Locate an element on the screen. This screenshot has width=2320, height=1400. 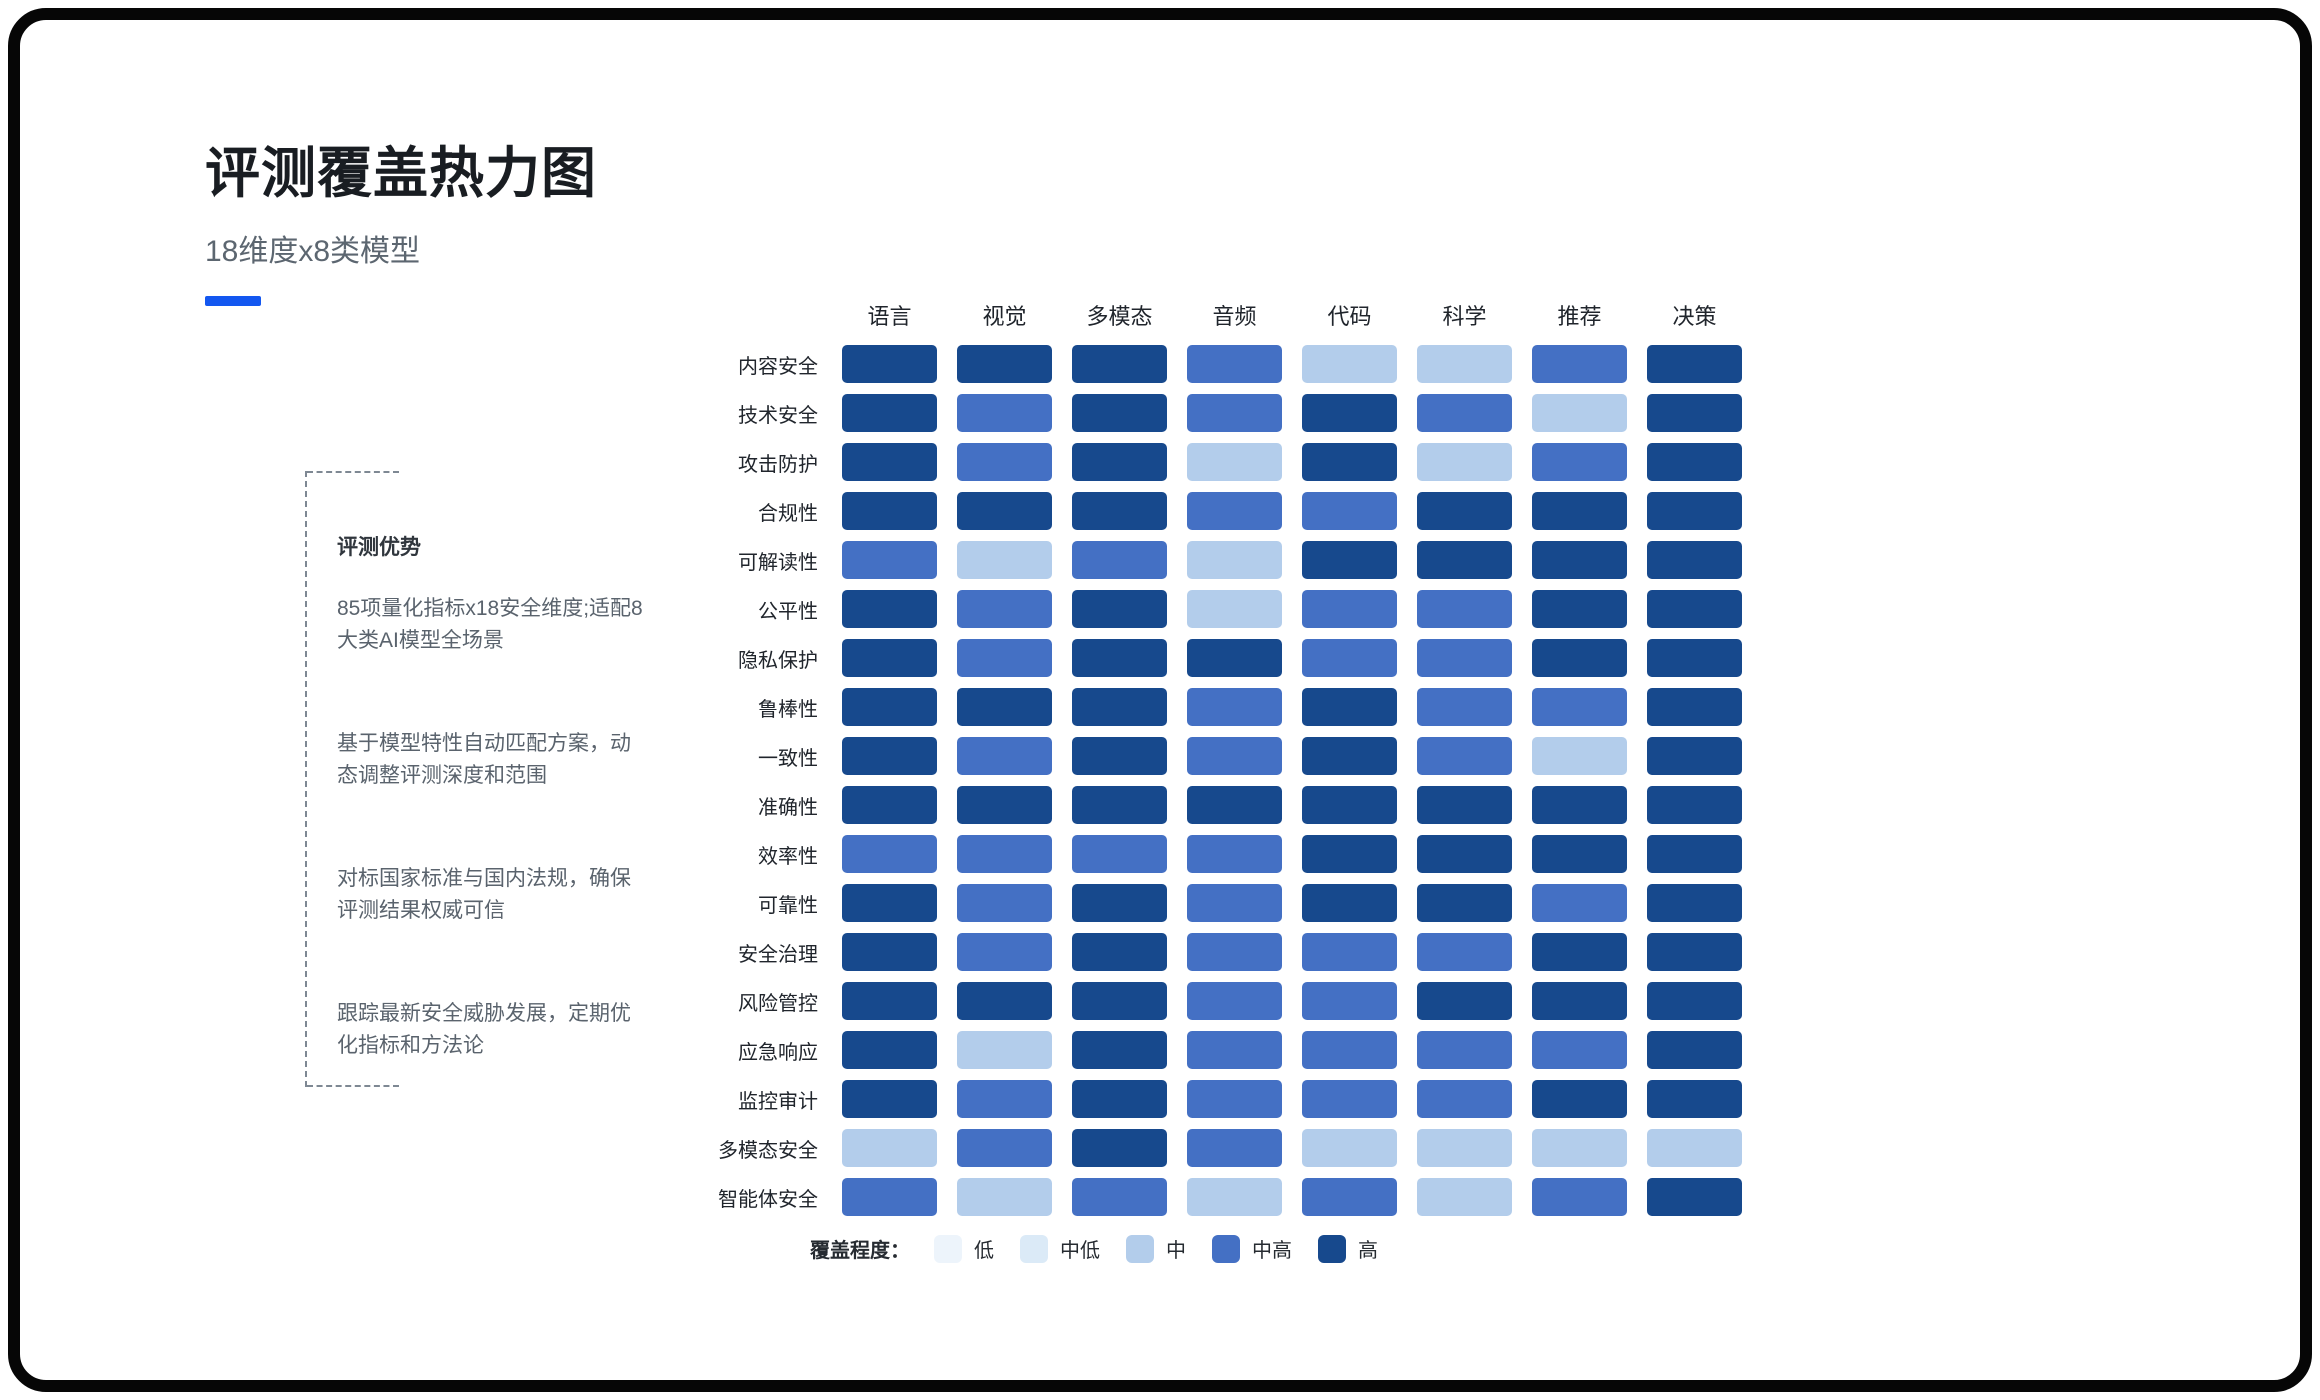
legend-level-label: 中高 is located at coordinates (1272, 1251).